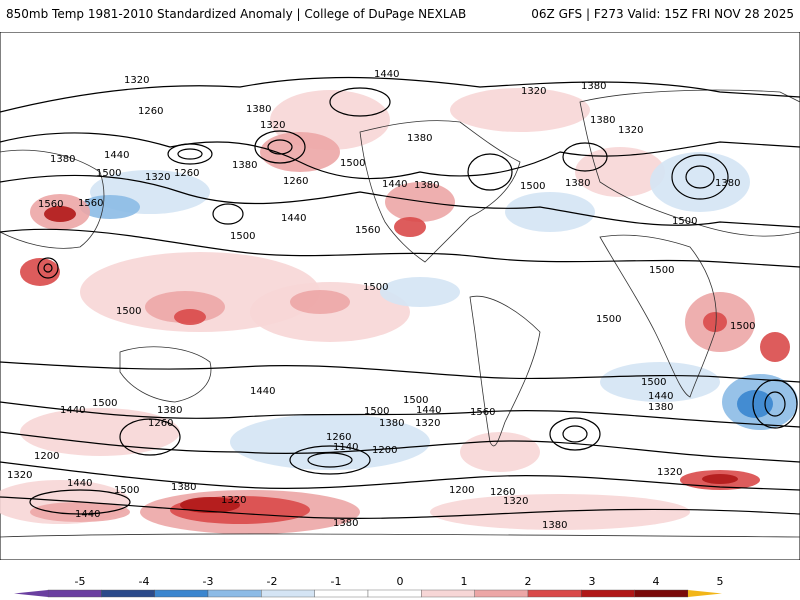 This screenshot has height=600, width=800. Describe the element at coordinates (369, 586) in the screenshot. I see `anomaly-colorbar: -5 -4 -3 -2 -1 0 1 2 3 4 5` at that location.